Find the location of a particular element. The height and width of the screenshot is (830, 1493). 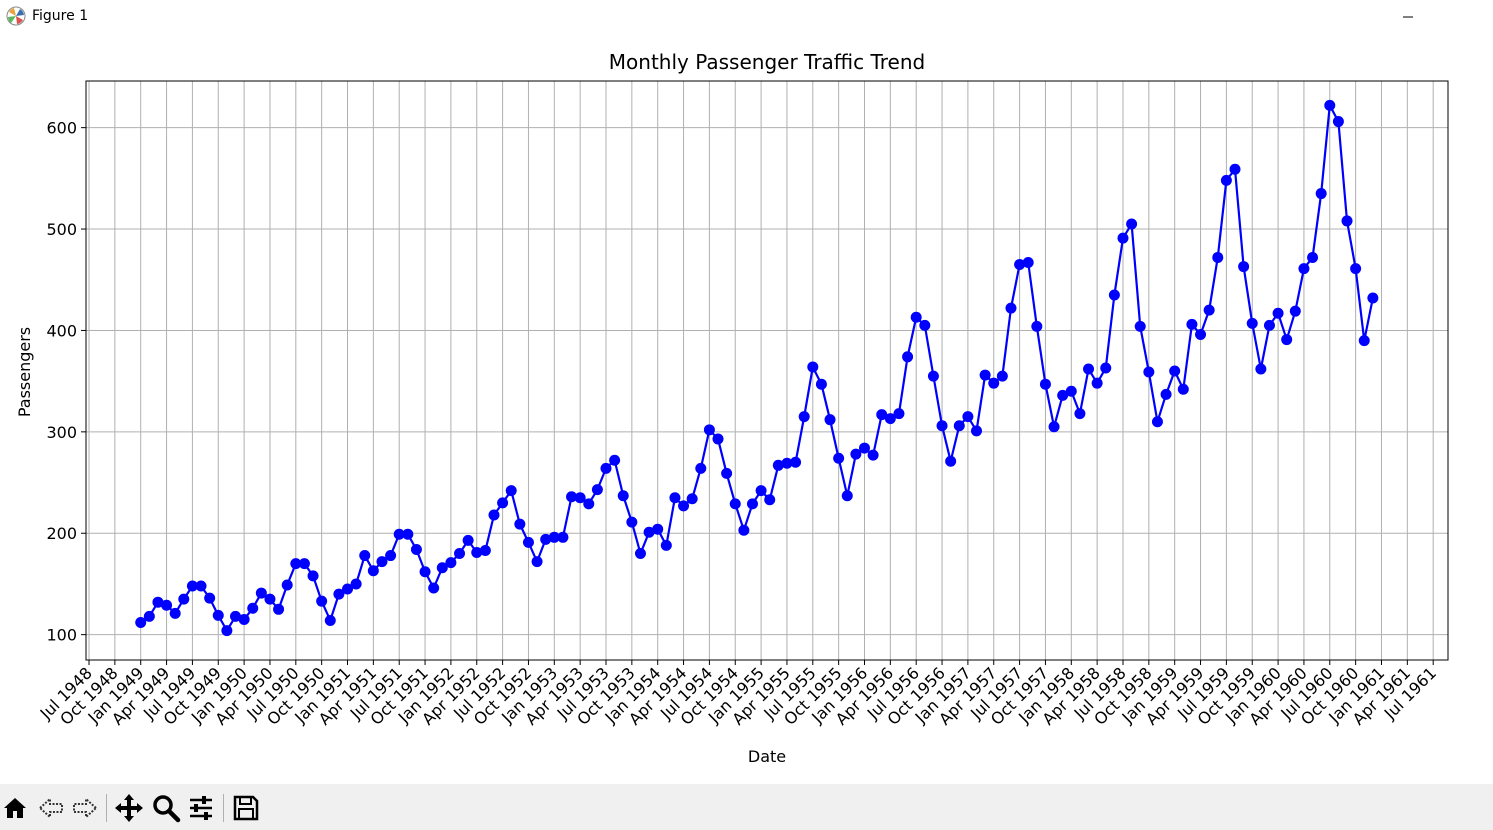

back-button is located at coordinates (51, 808).